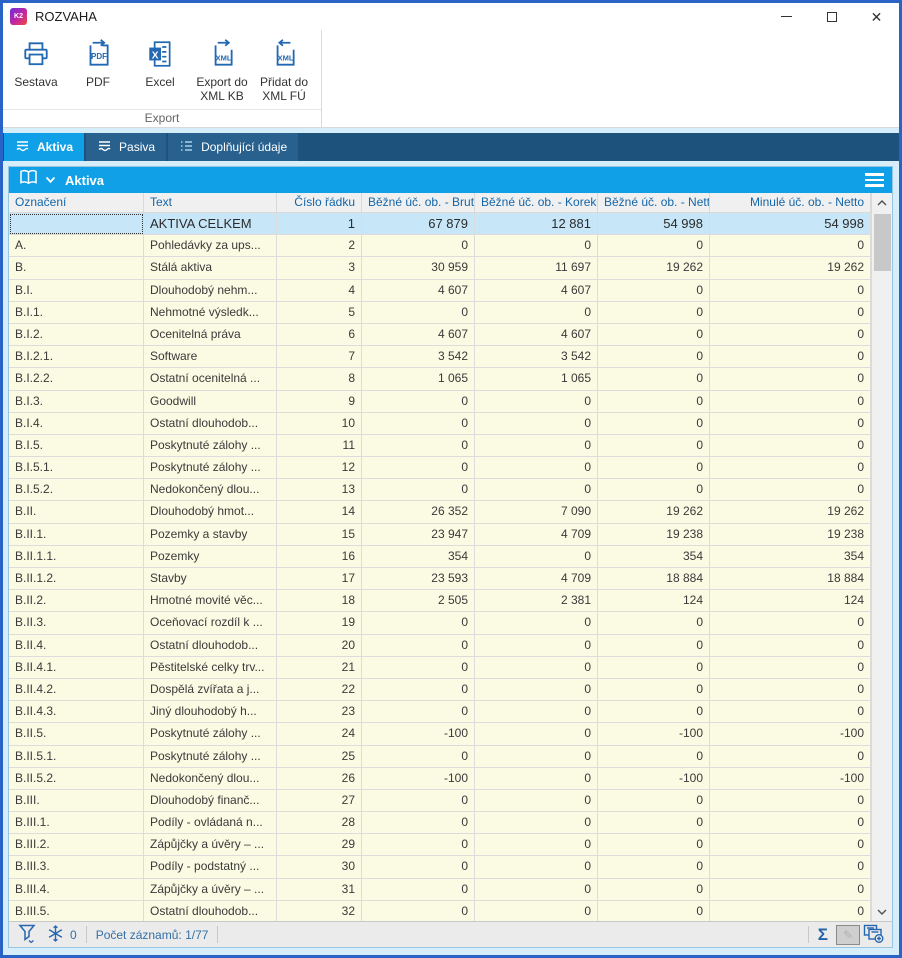 The width and height of the screenshot is (902, 958). Describe the element at coordinates (440, 623) in the screenshot. I see `table-row: B.II.3. Oceňovací rozdíl k ... 19 0 0 0 0` at that location.